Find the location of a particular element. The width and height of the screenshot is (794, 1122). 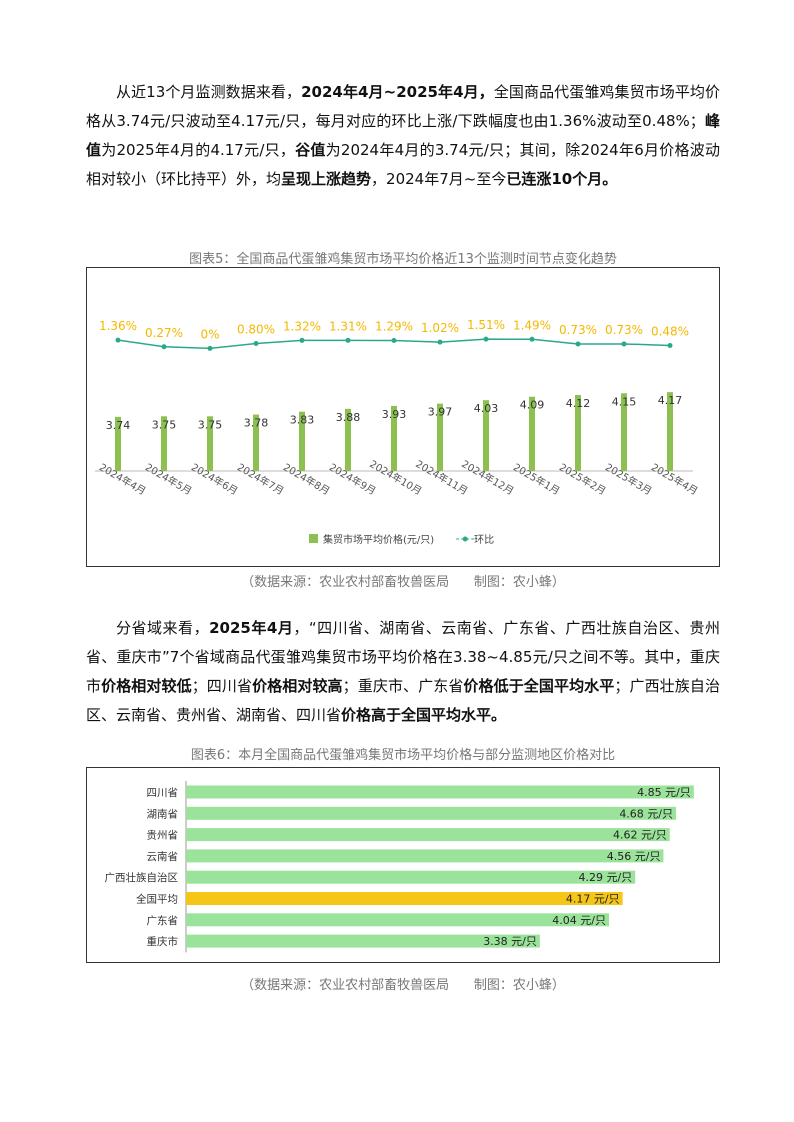

text-run: ；重庆市、广东省 is located at coordinates (403, 686).